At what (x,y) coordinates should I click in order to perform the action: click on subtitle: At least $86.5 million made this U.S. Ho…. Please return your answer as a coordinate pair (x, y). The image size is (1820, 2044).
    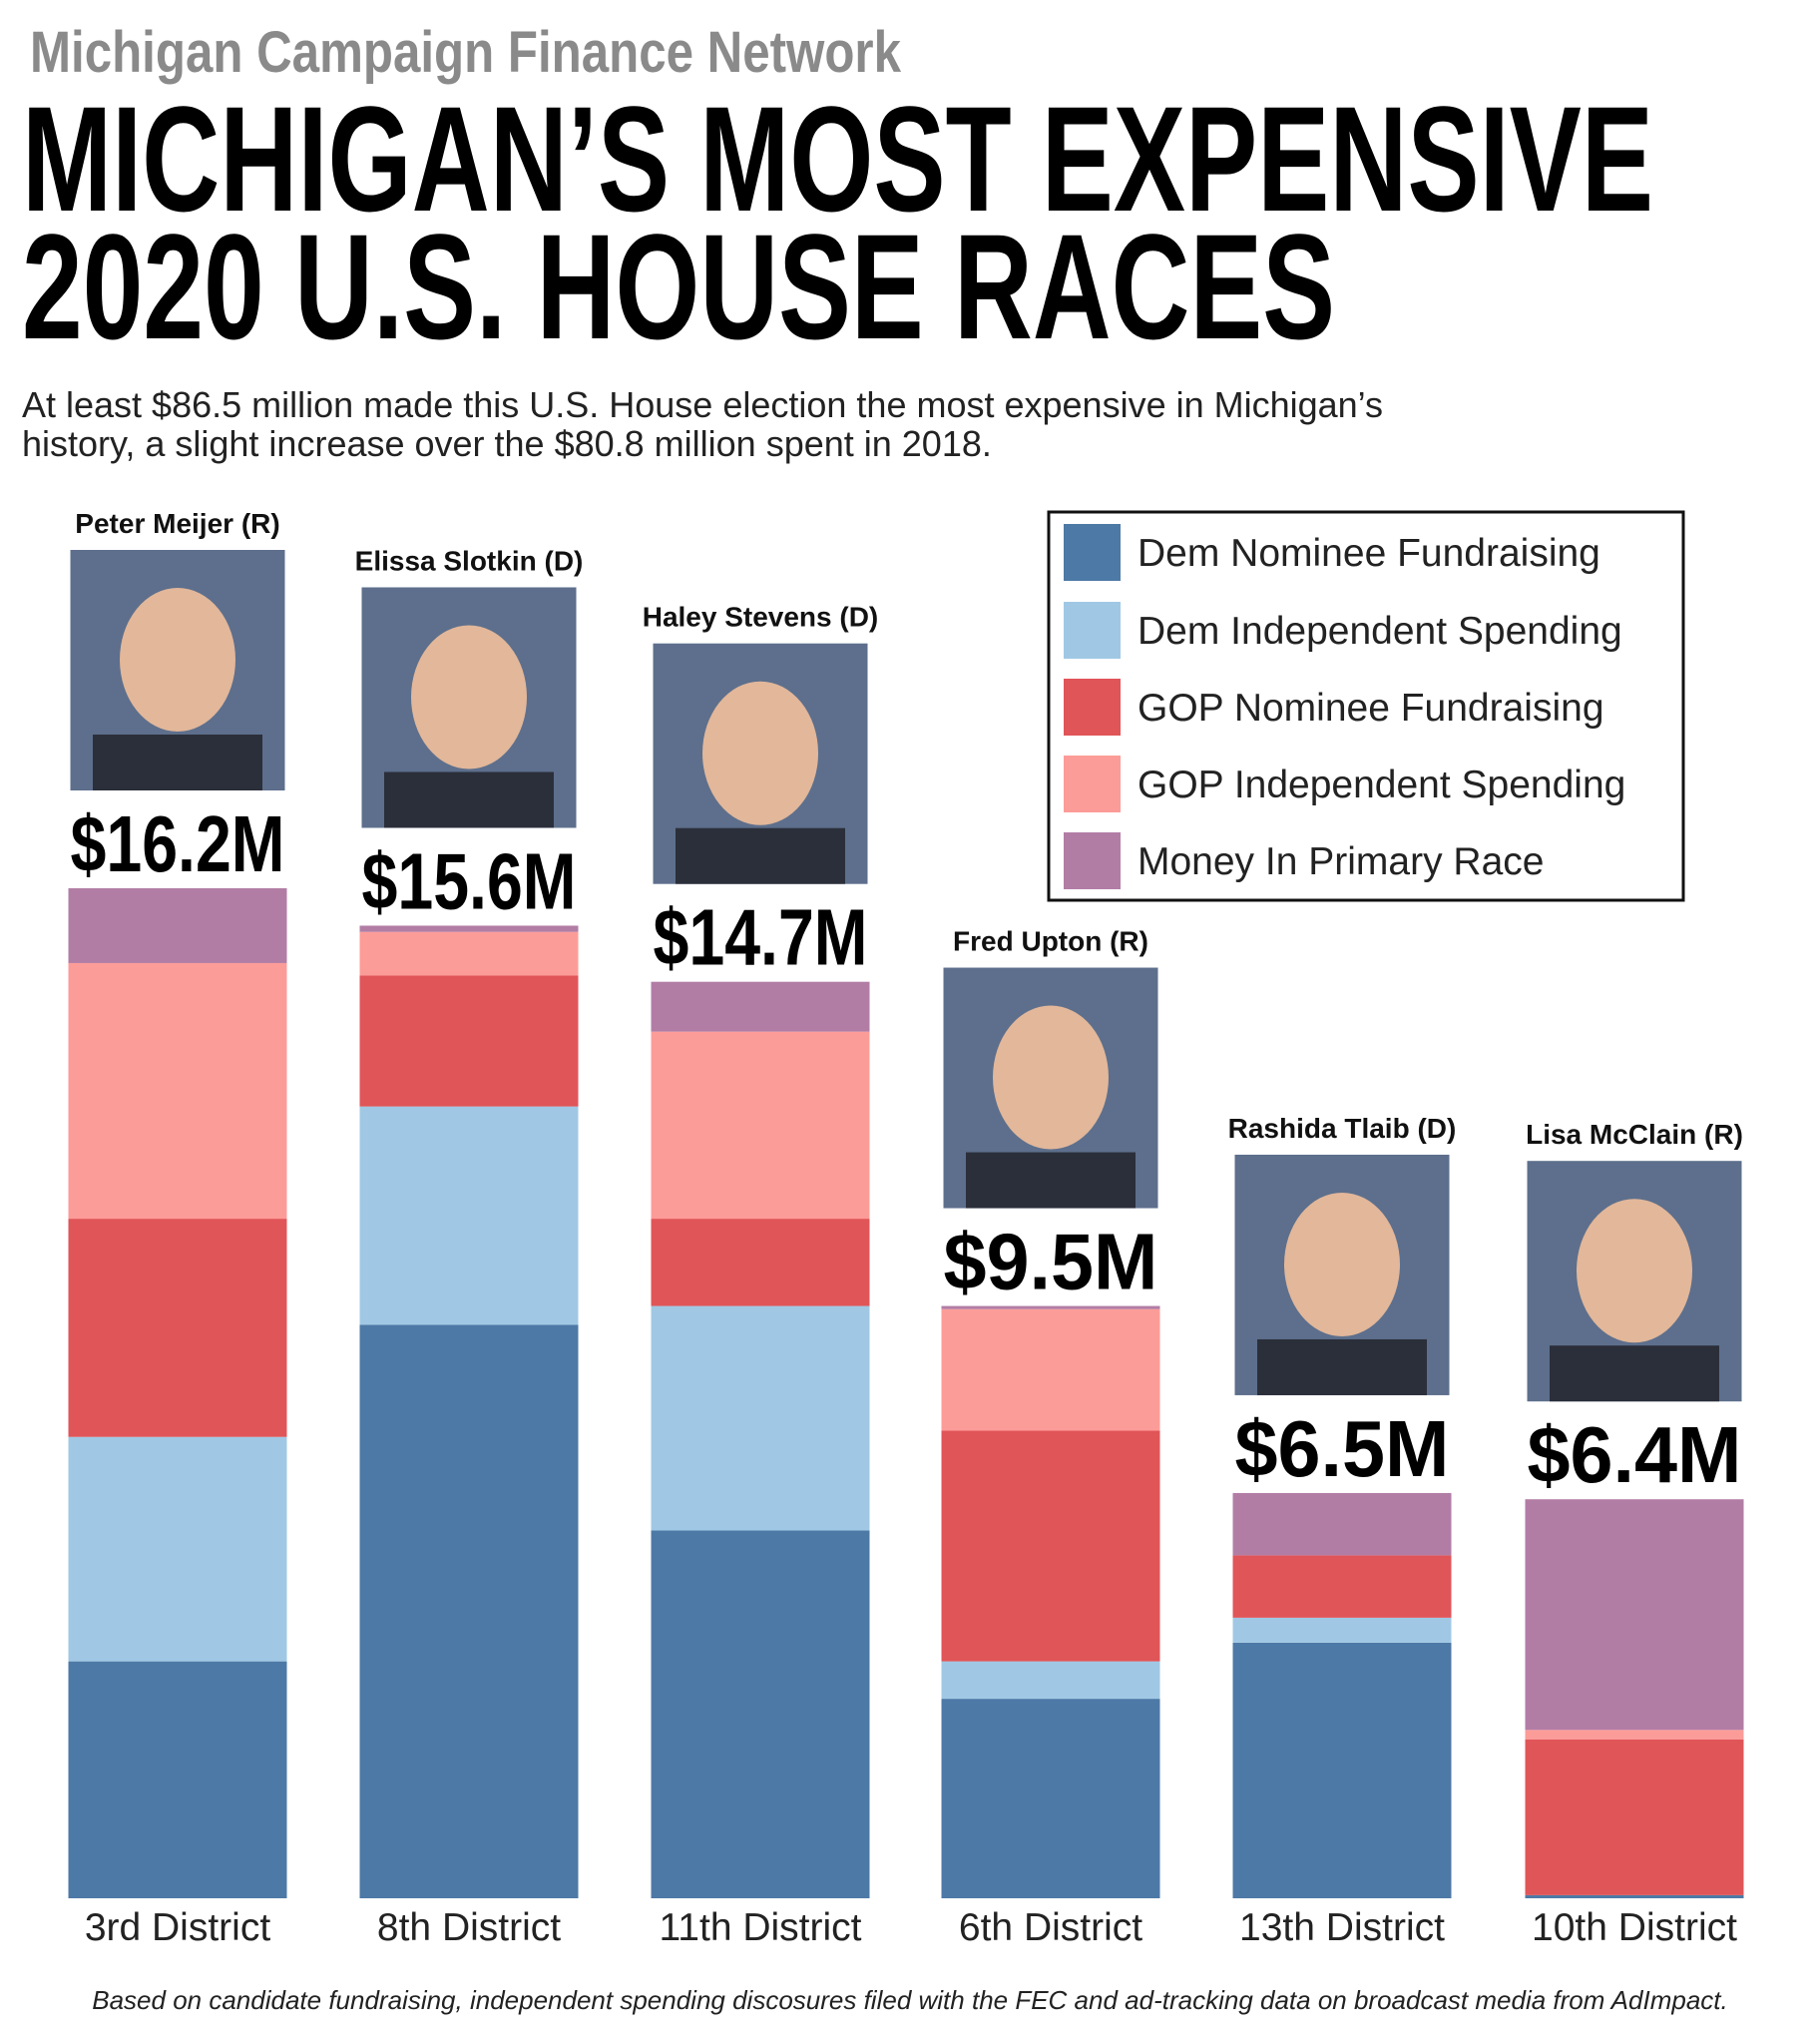
    Looking at the image, I should click on (703, 404).